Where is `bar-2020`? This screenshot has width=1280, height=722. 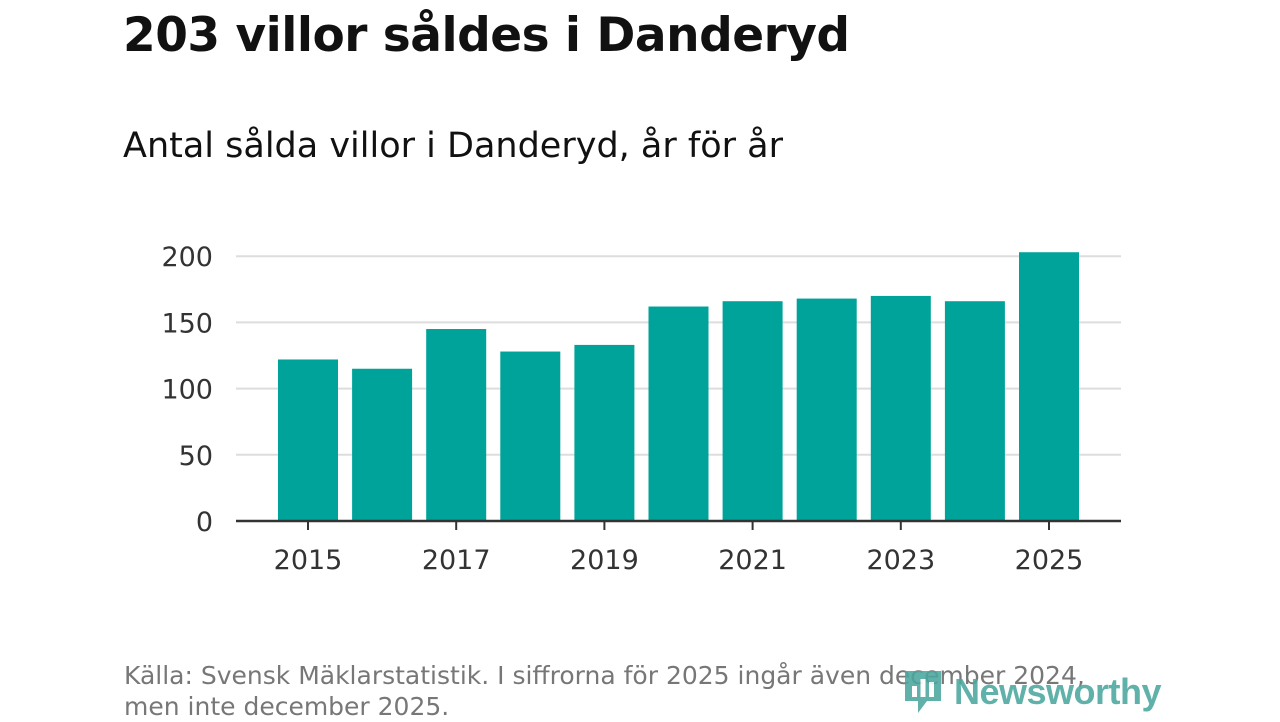
bar-2020 is located at coordinates (678, 413).